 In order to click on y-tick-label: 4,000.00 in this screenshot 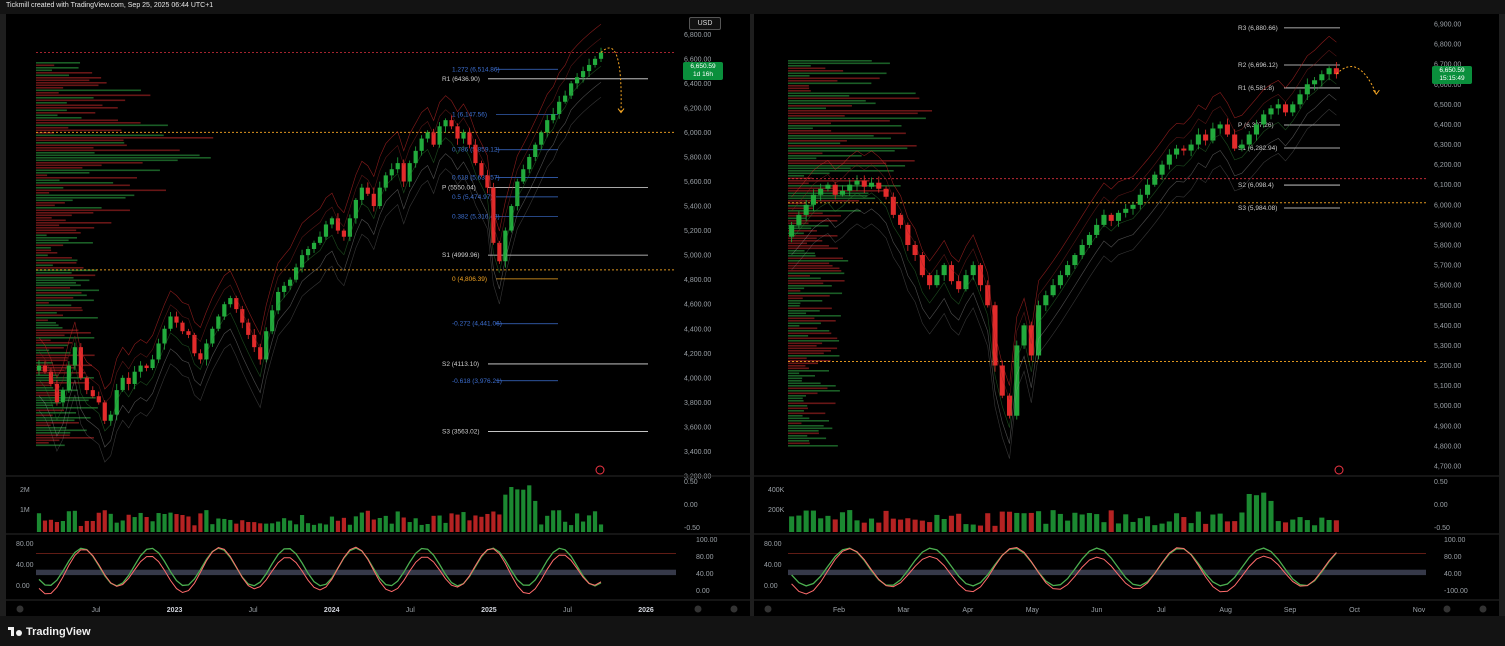, I will do `click(697, 378)`.